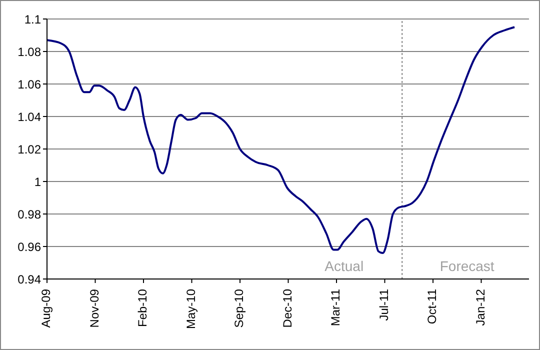  What do you see at coordinates (239, 308) in the screenshot?
I see `x-tick-label: Sep-10` at bounding box center [239, 308].